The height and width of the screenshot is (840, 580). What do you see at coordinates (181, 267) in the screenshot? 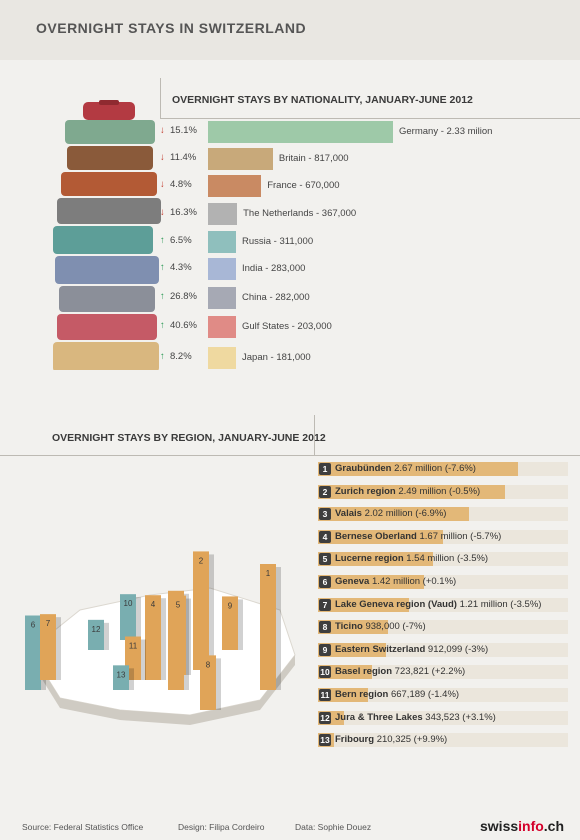
I see `change-value: 4.3%` at bounding box center [181, 267].